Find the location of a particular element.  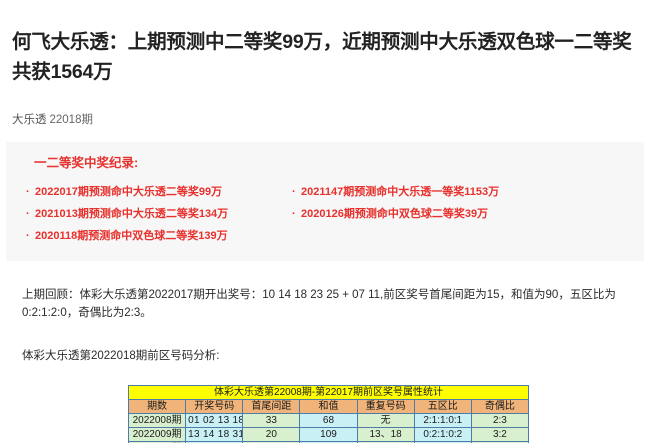

cell-sum: 68 is located at coordinates (328, 420).